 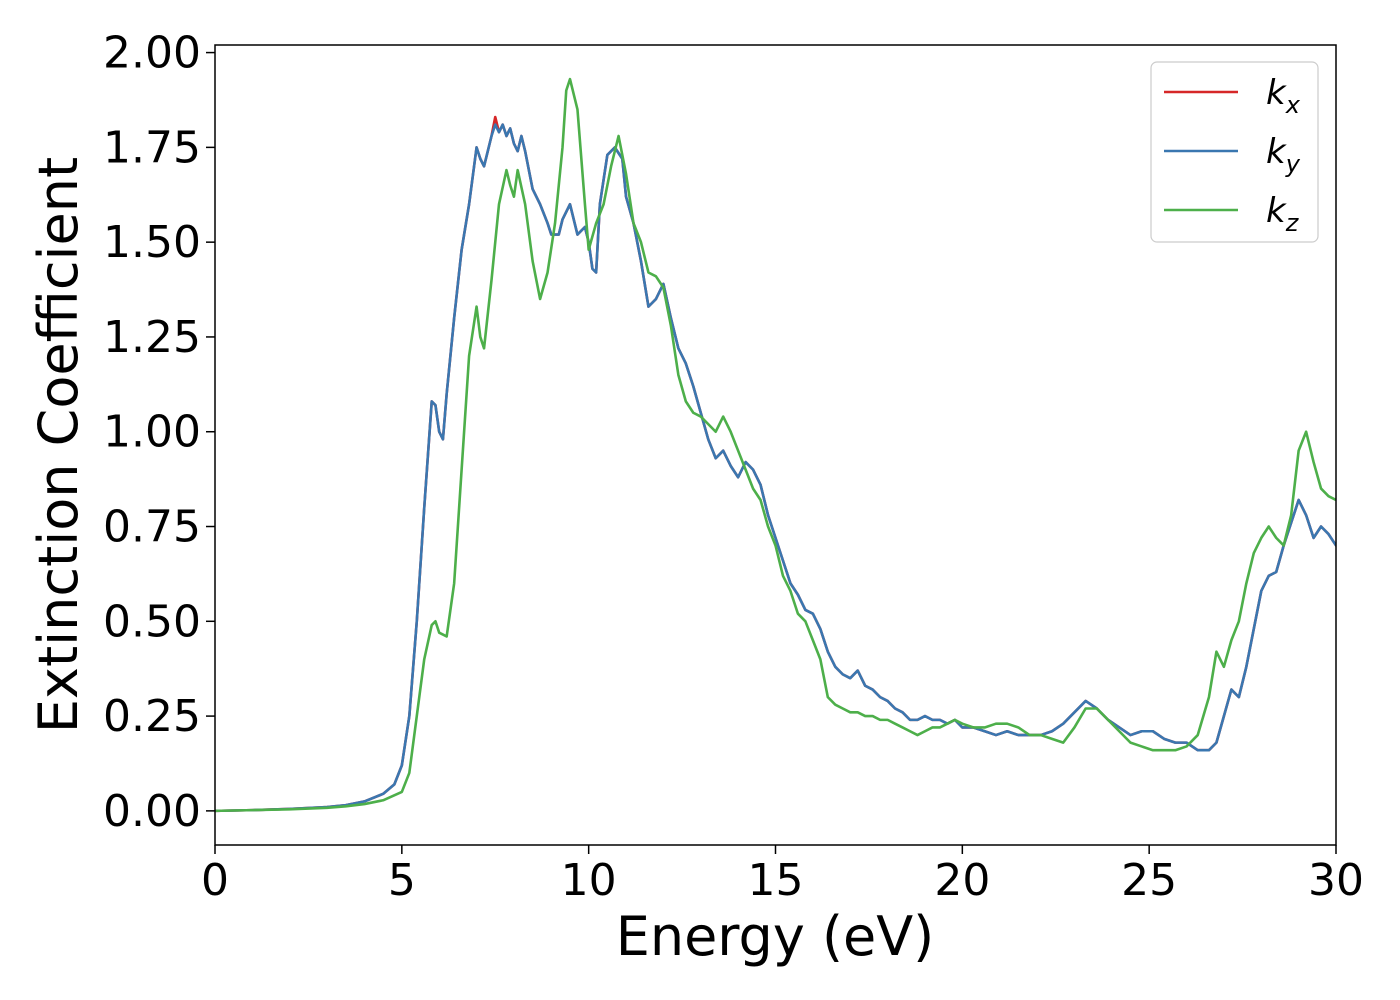 I want to click on y-axis-title: Extinction Coefficient, so click(x=58, y=445).